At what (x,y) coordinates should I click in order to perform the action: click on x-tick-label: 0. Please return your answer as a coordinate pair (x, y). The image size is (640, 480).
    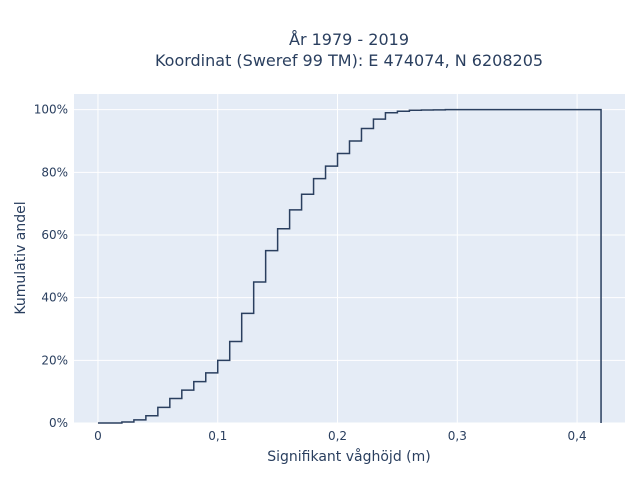
    Looking at the image, I should click on (98, 436).